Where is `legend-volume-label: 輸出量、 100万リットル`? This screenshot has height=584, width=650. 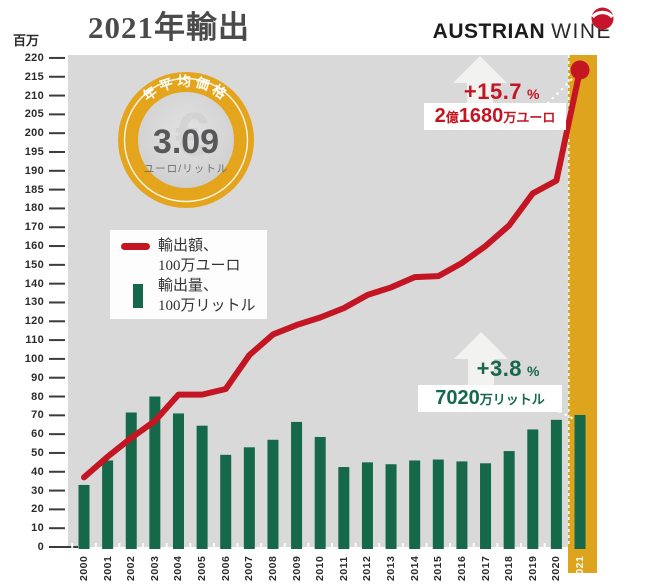
legend-volume-label: 輸出量、 100万リットル is located at coordinates (207, 296).